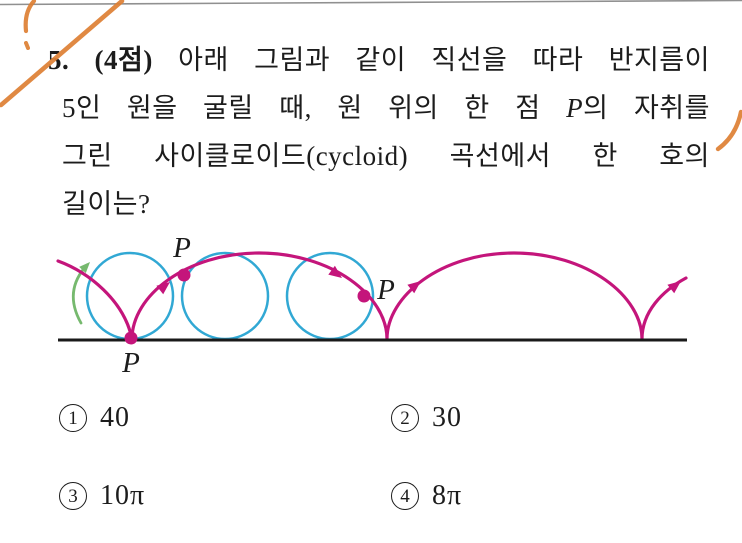 The image size is (742, 543). What do you see at coordinates (184, 275) in the screenshot?
I see `point-p-dot-upper` at bounding box center [184, 275].